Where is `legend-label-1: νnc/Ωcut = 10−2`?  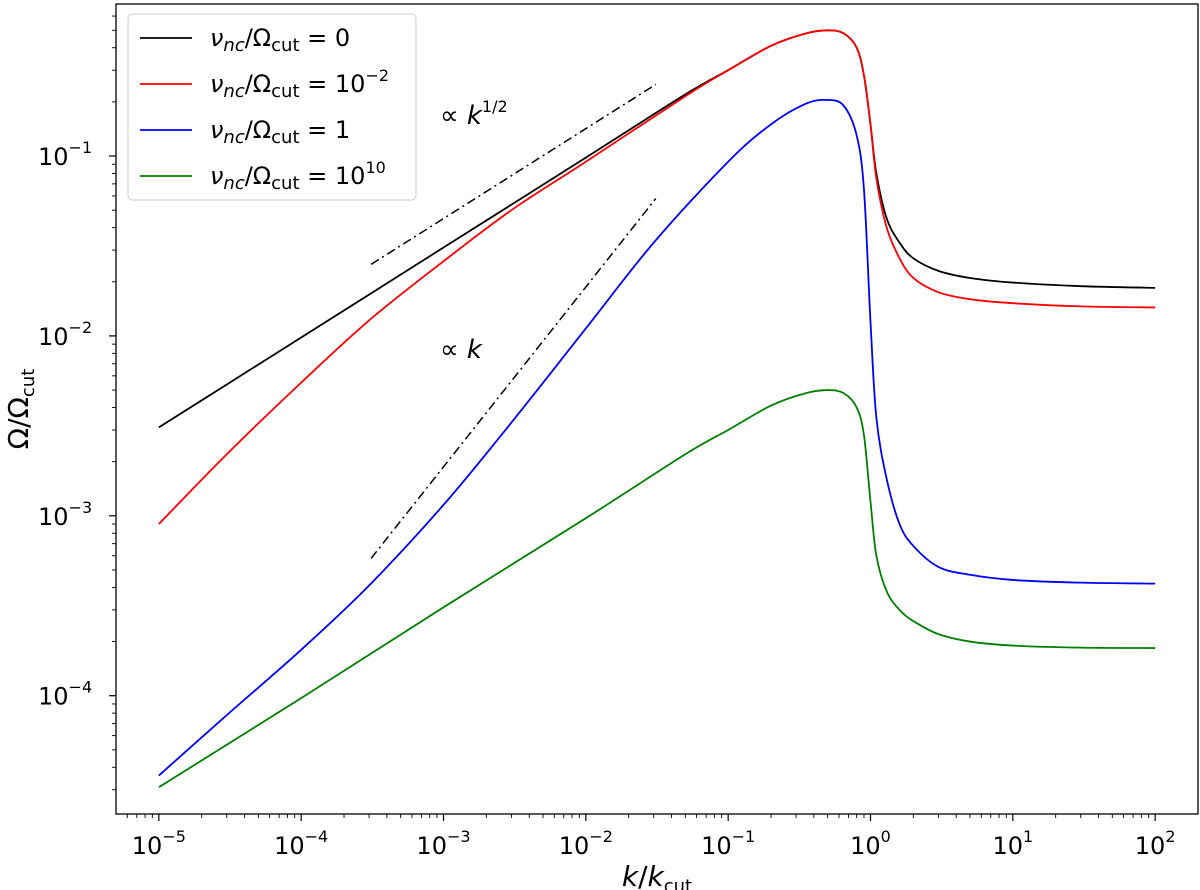
legend-label-1: νnc/Ωcut = 10−2 is located at coordinates (299, 84).